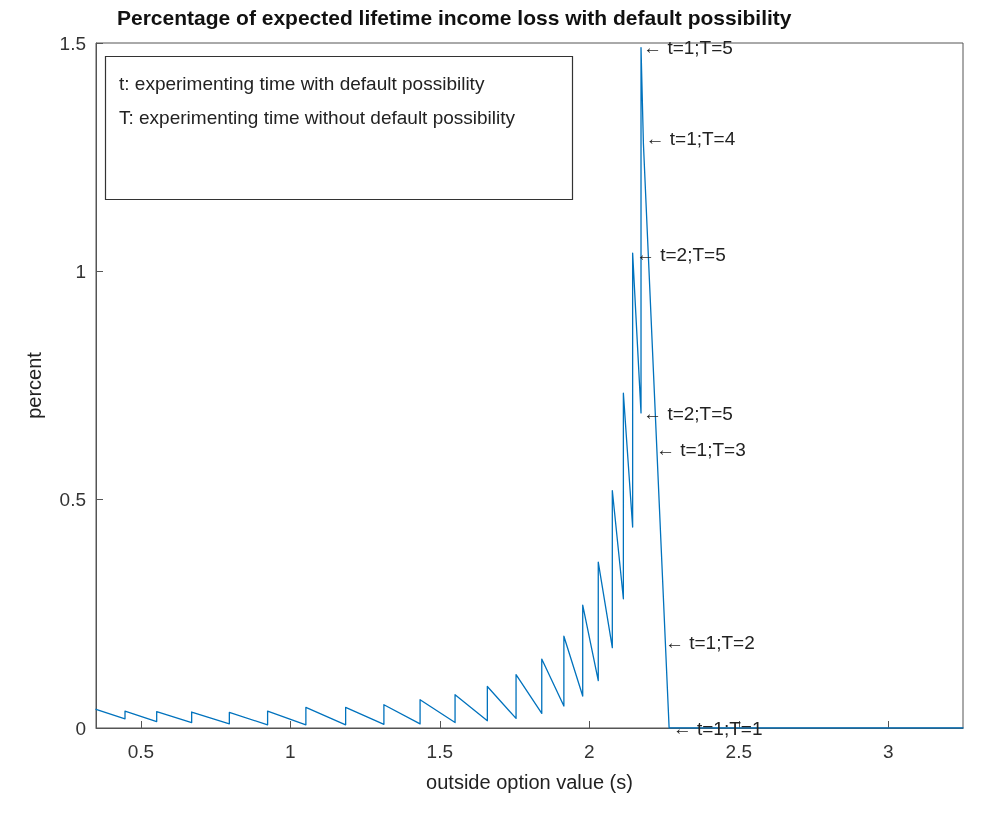 This screenshot has width=1006, height=818. What do you see at coordinates (709, 642) in the screenshot?
I see `annotation: ← t=1;T=2` at bounding box center [709, 642].